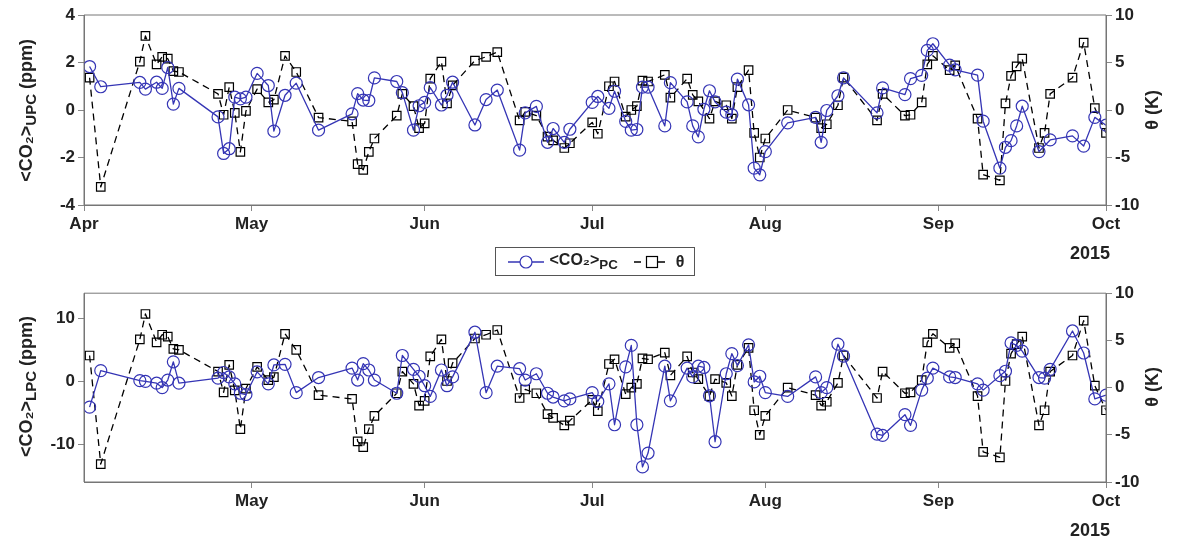 The width and height of the screenshot is (1179, 542). What do you see at coordinates (583, 262) in the screenshot?
I see `legend-label: <CO₂>$_{PC}$` at bounding box center [583, 262].